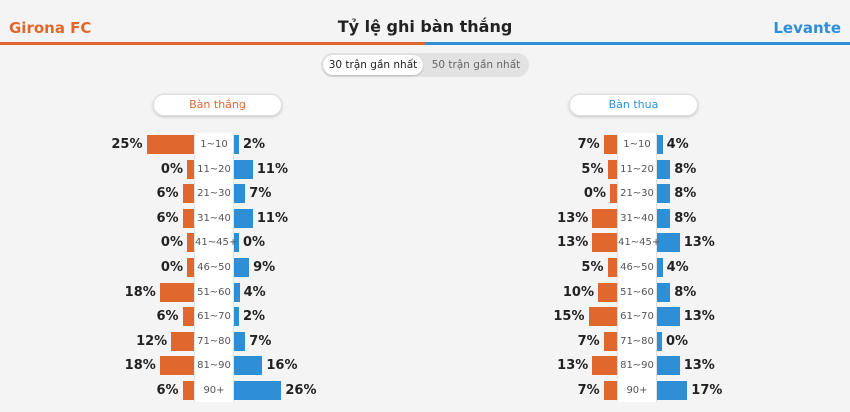 The height and width of the screenshot is (412, 850). I want to click on interval-label: 21~30, so click(637, 194).